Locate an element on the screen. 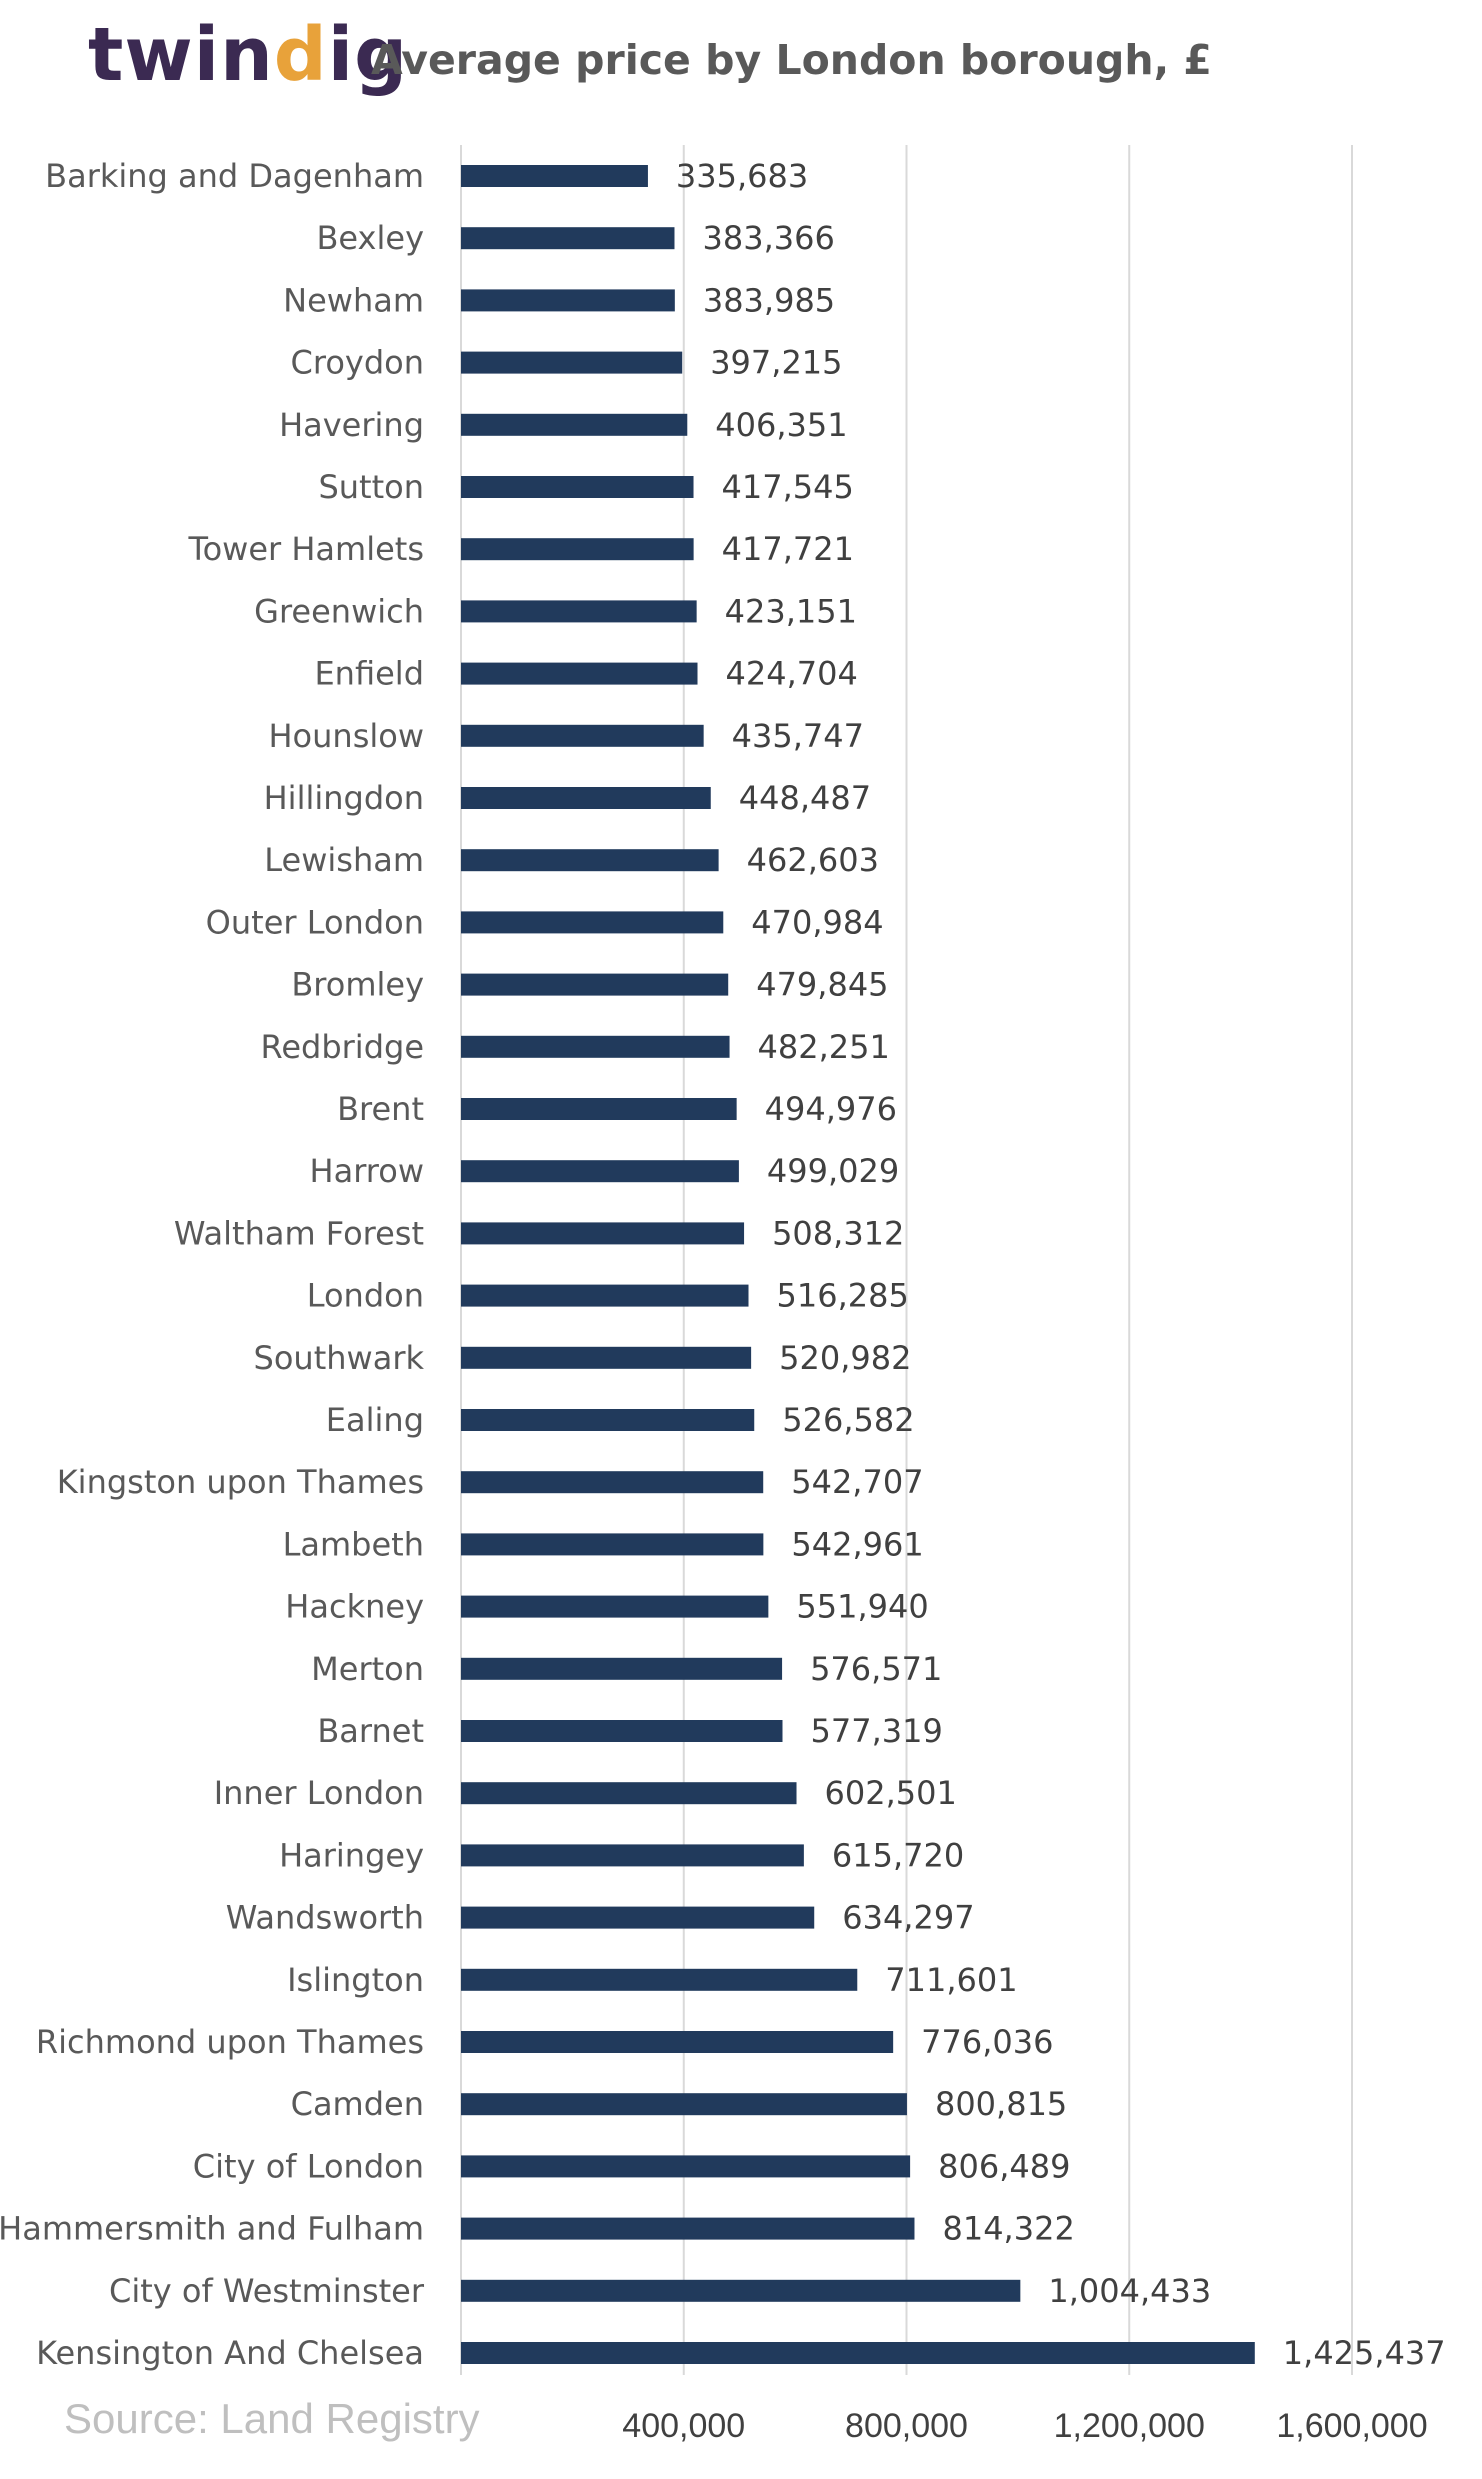 This screenshot has width=1482, height=2479. x-tick-label-0: 400,000 is located at coordinates (683, 2426).